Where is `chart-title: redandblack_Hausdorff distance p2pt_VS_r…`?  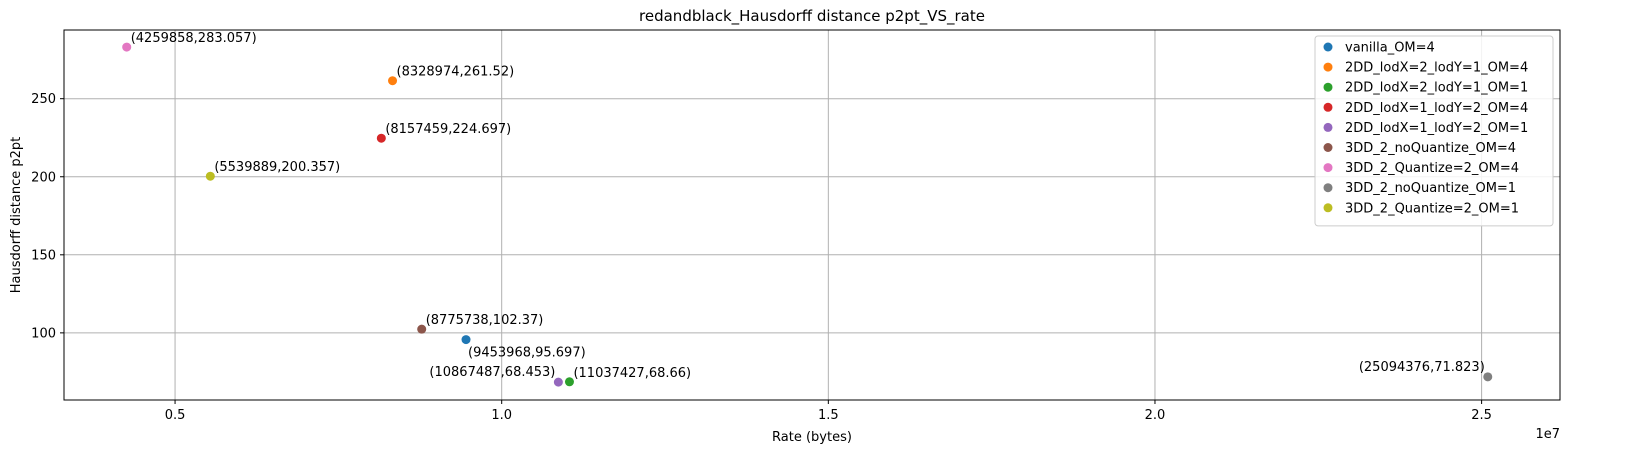 chart-title: redandblack_Hausdorff distance p2pt_VS_r… is located at coordinates (812, 16).